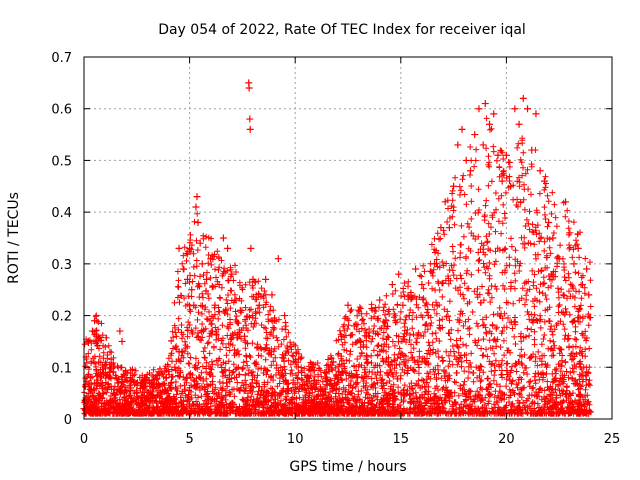 The width and height of the screenshot is (640, 480). Describe the element at coordinates (61, 265) in the screenshot. I see `y-tick-label: 0.3` at that location.